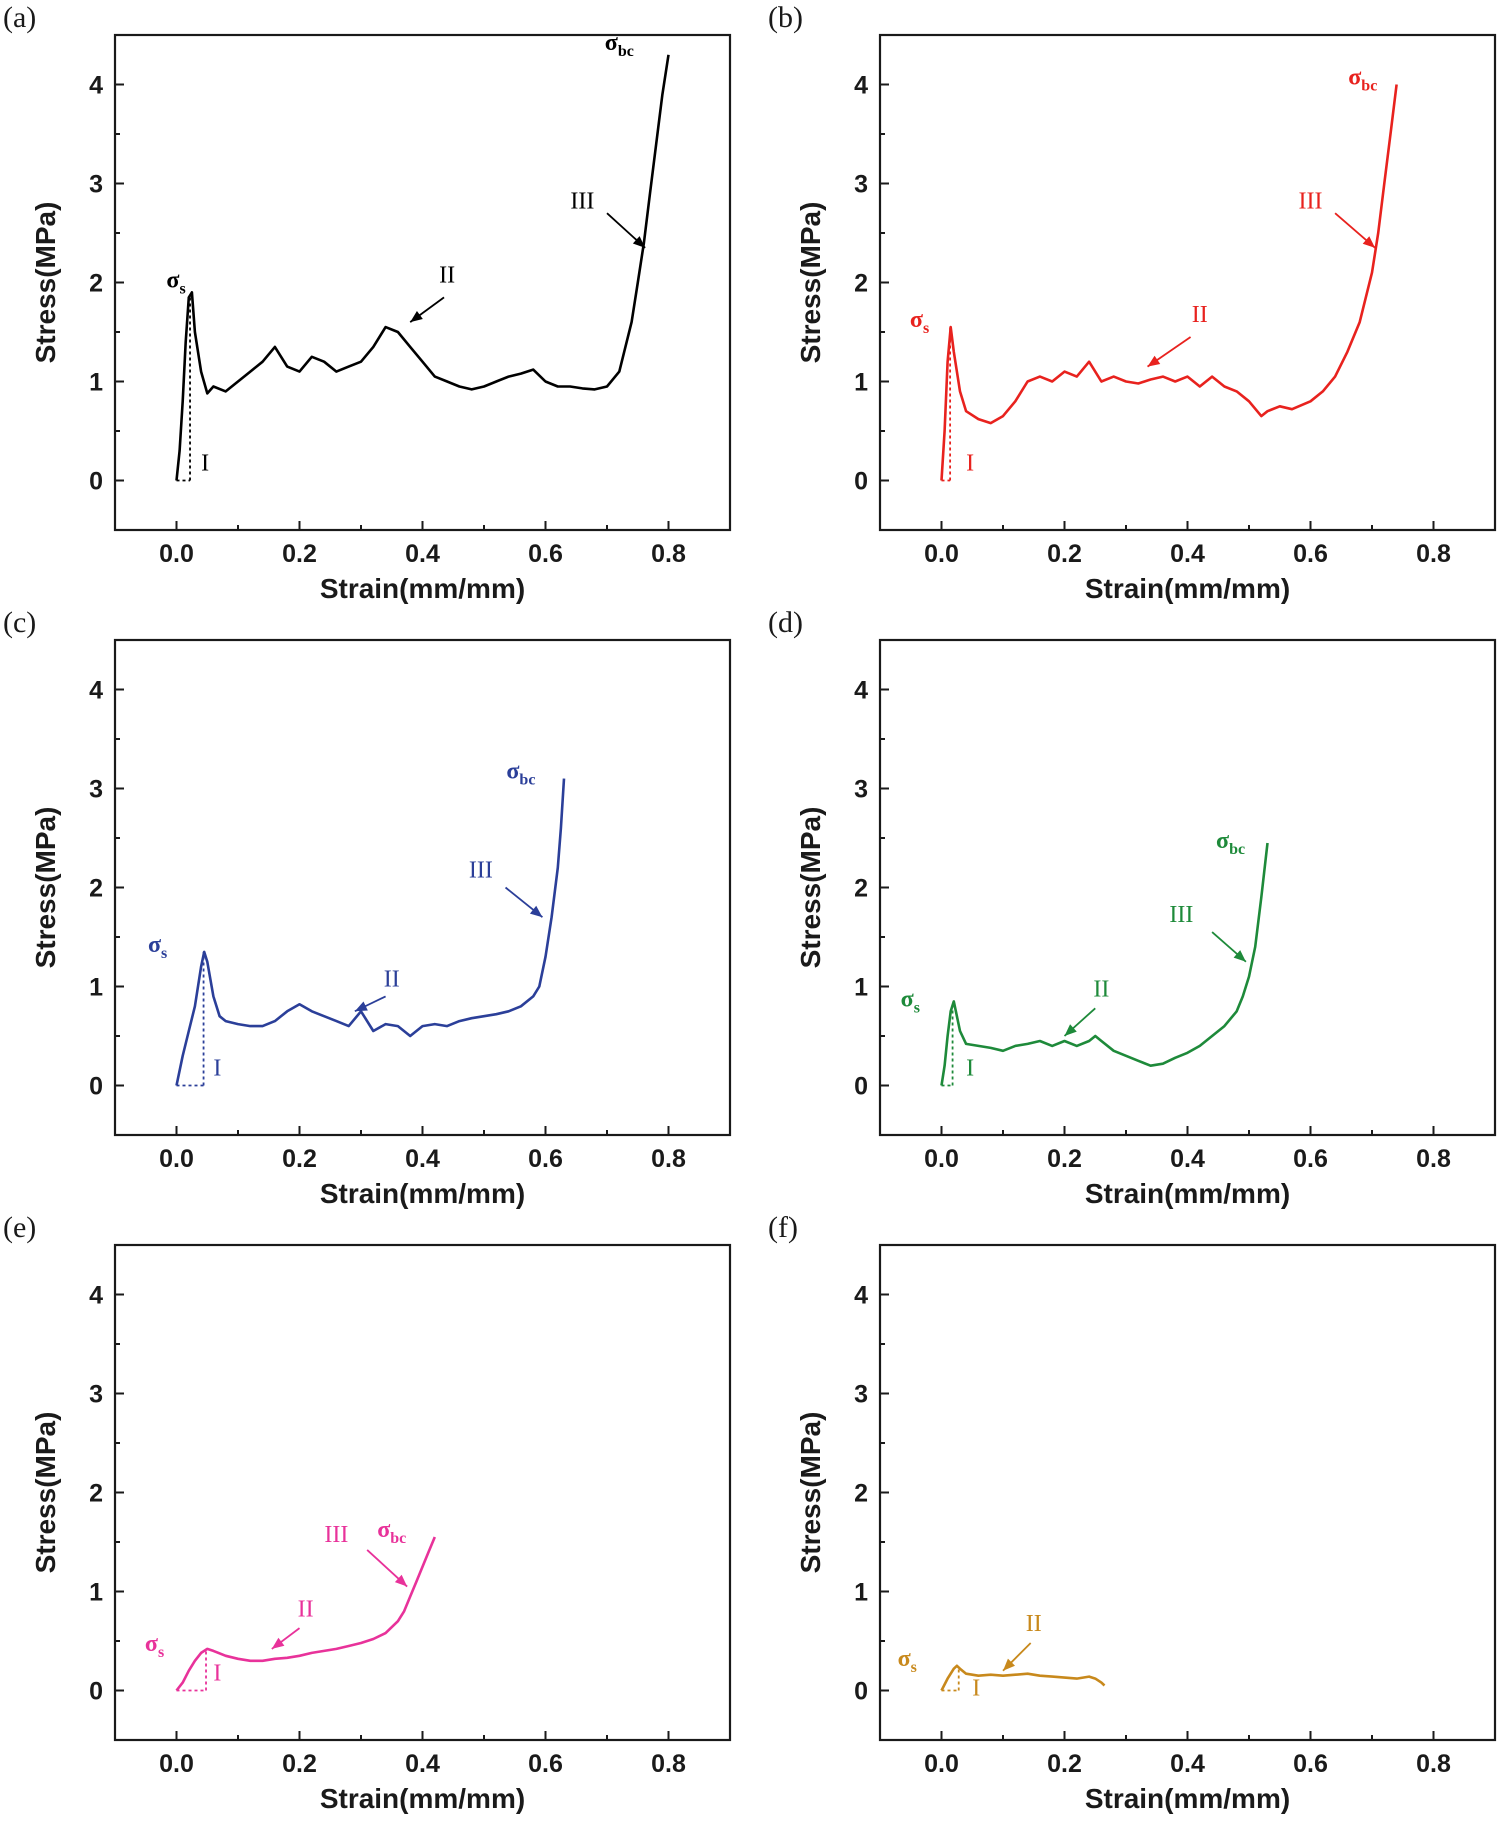  Describe the element at coordinates (19, 17) in the screenshot. I see `panel-label: (a)` at that location.